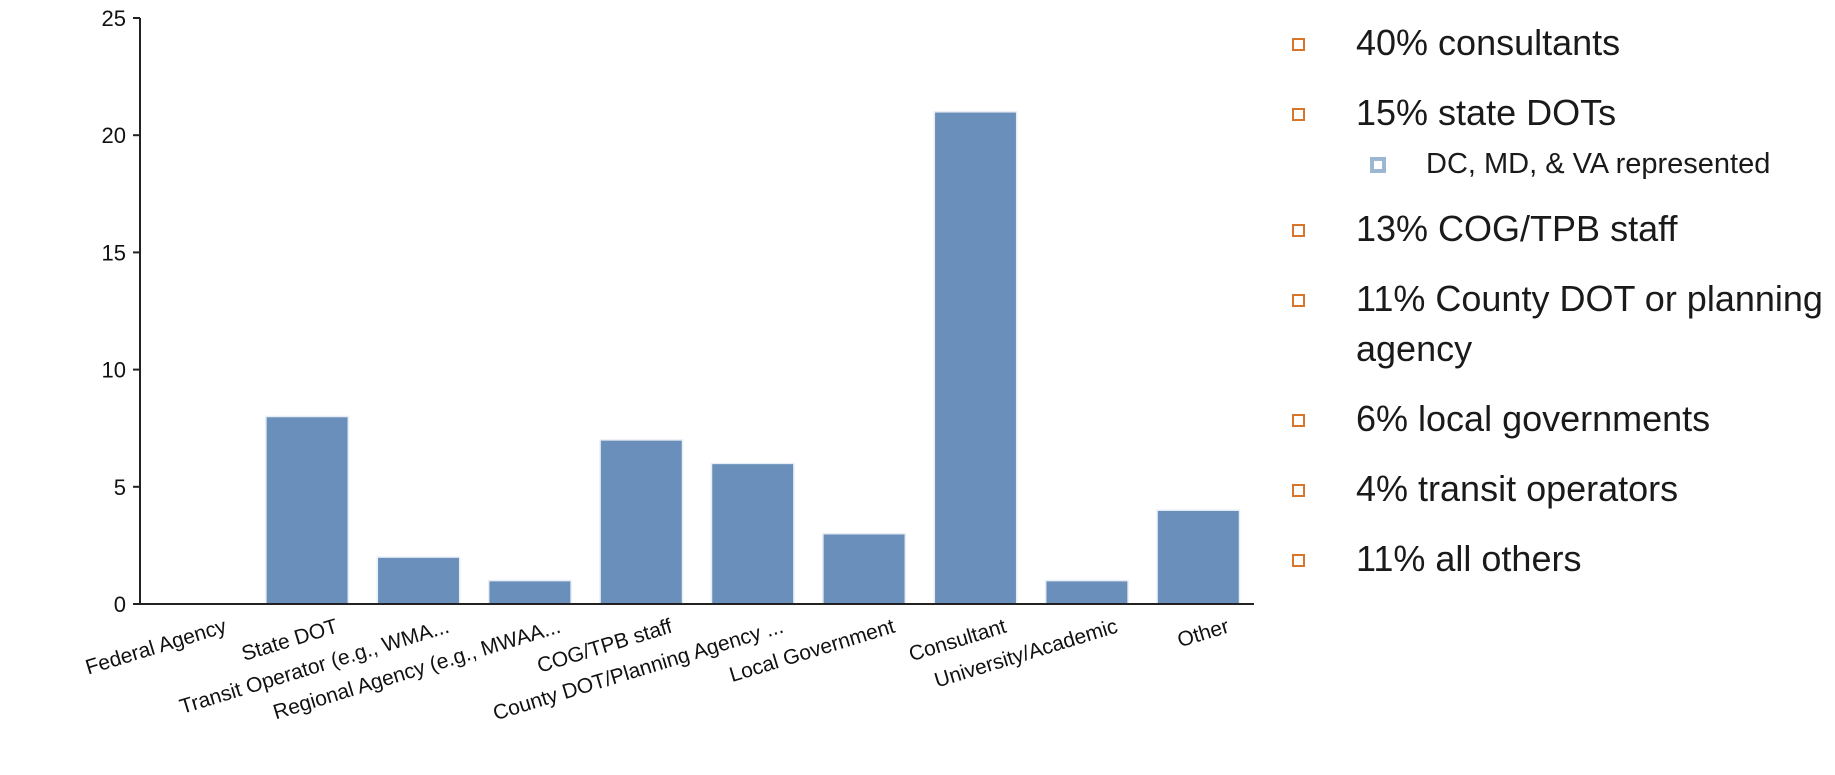 This screenshot has height=775, width=1835. What do you see at coordinates (121, 311) in the screenshot?
I see `y-axis-ticks: 0 5 10 15 20 25` at bounding box center [121, 311].